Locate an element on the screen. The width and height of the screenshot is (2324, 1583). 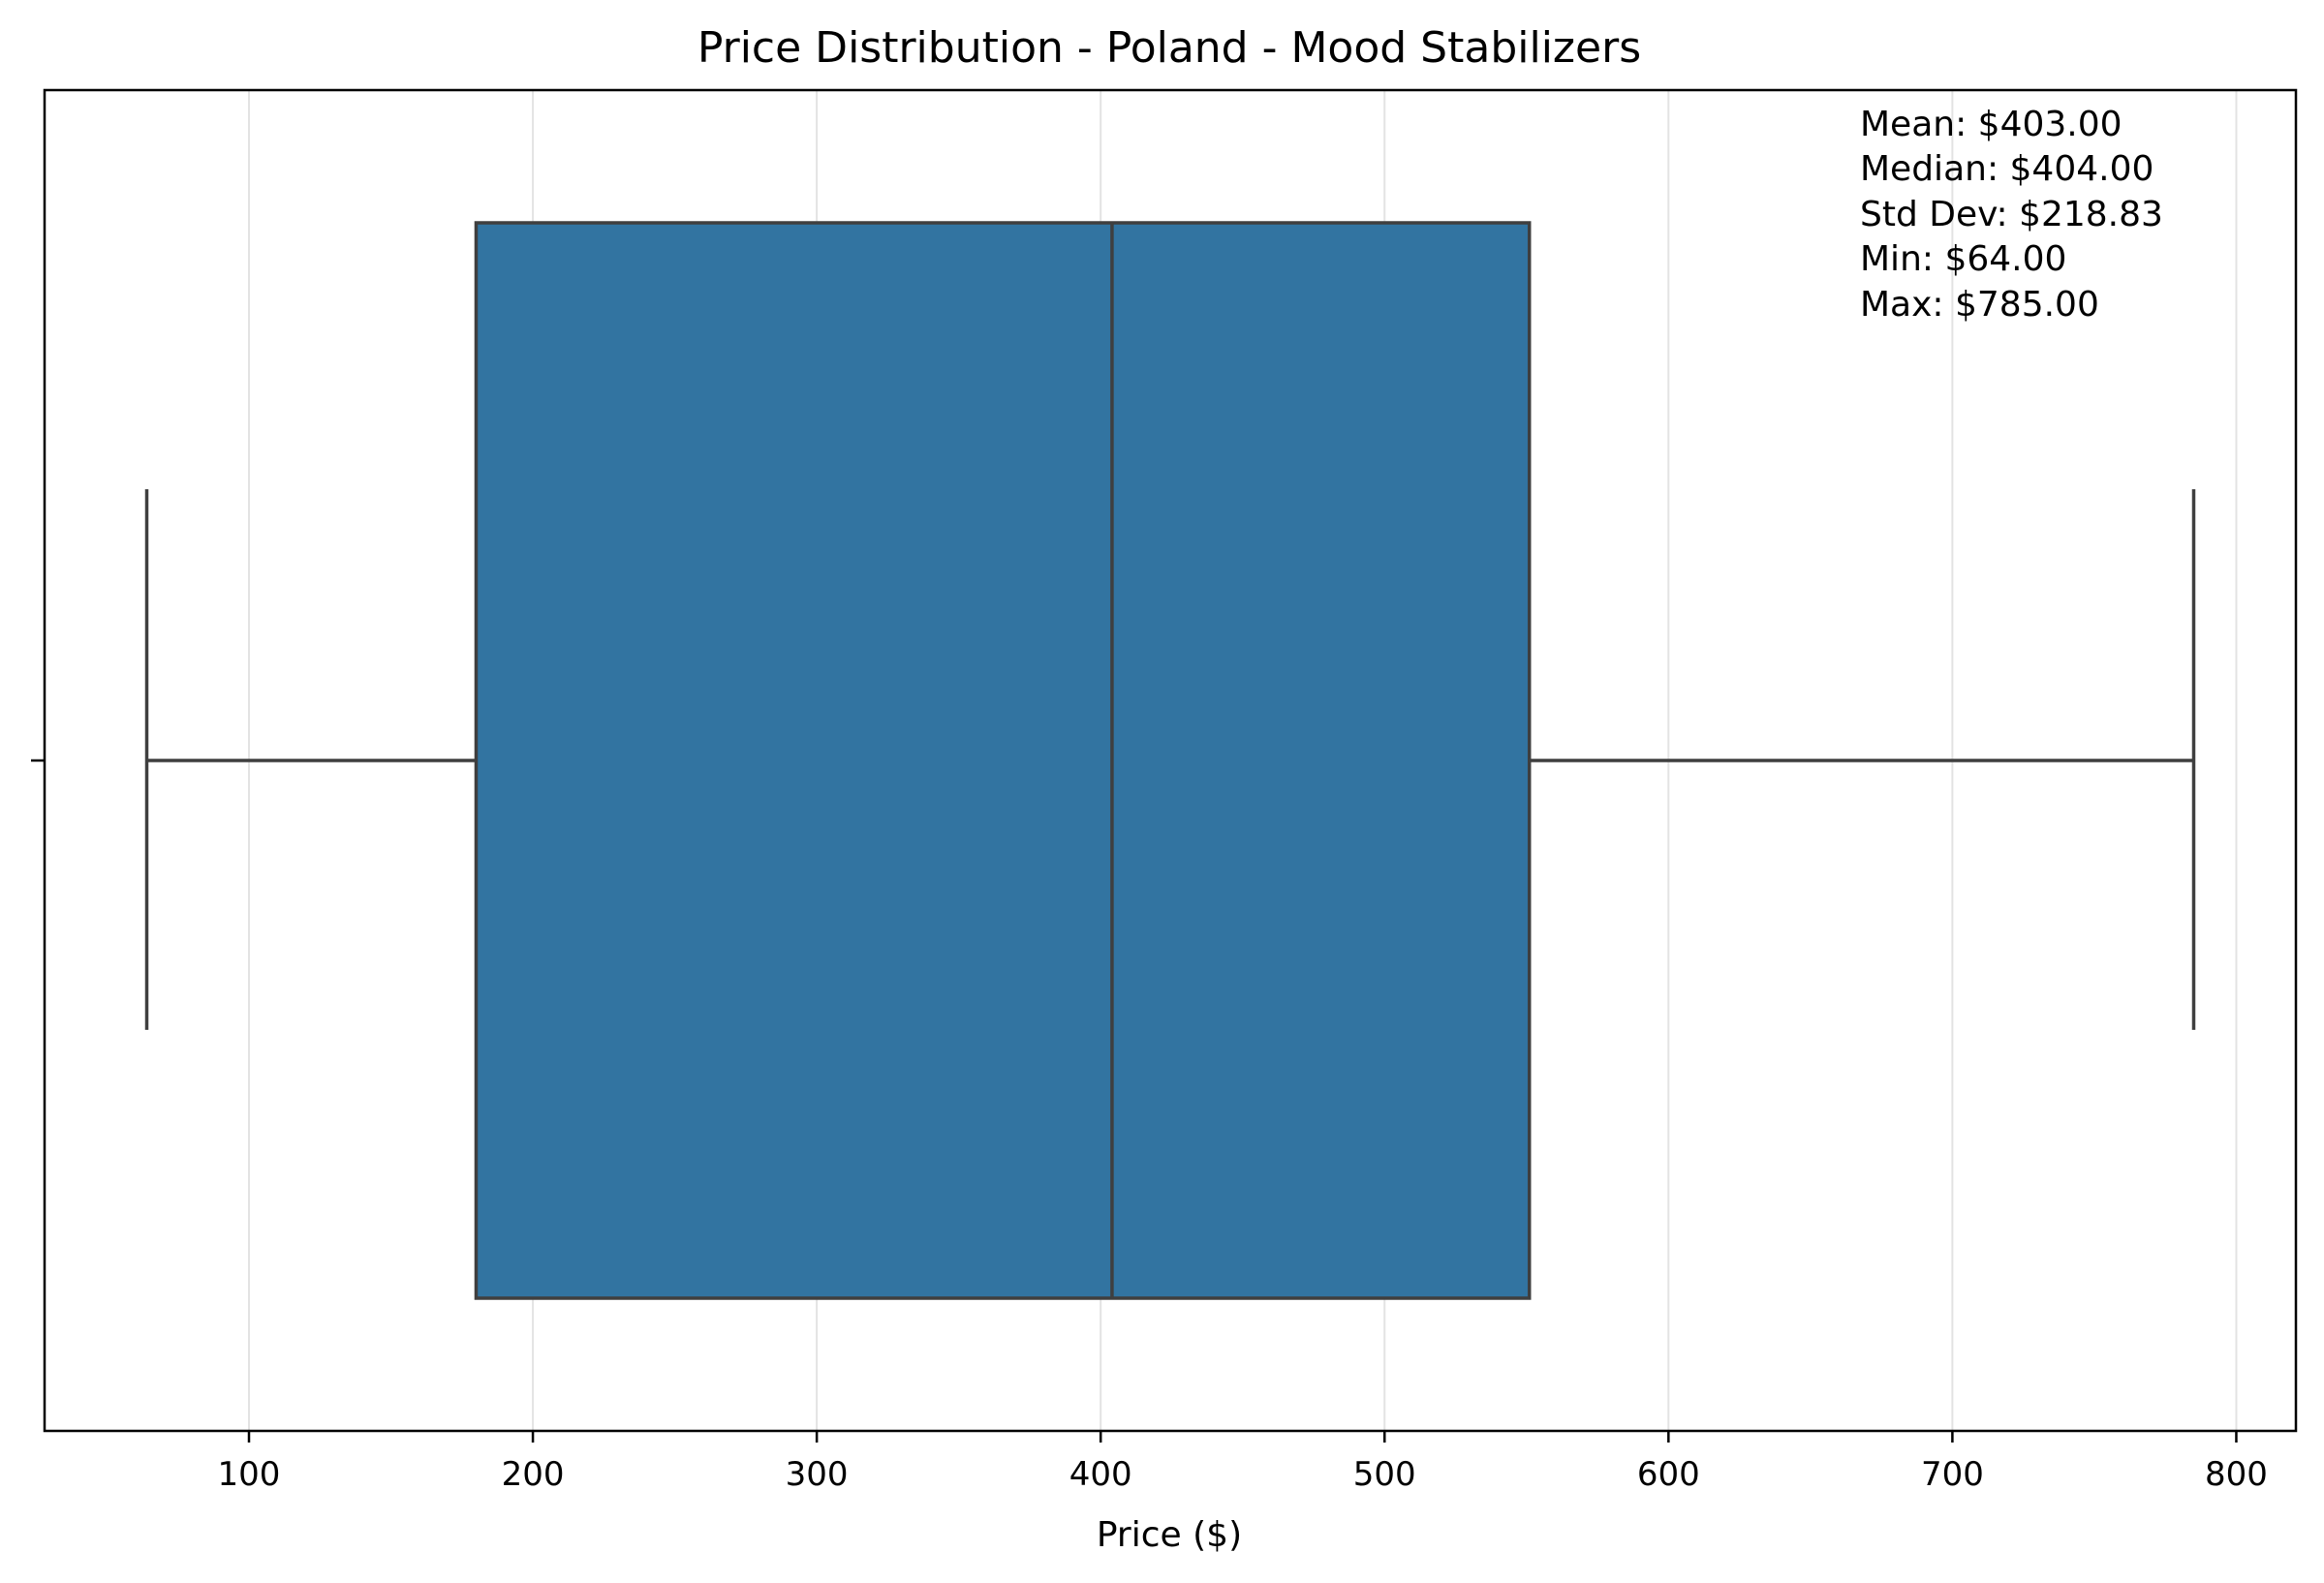
x-tick-label-200: 200 is located at coordinates (533, 1474).